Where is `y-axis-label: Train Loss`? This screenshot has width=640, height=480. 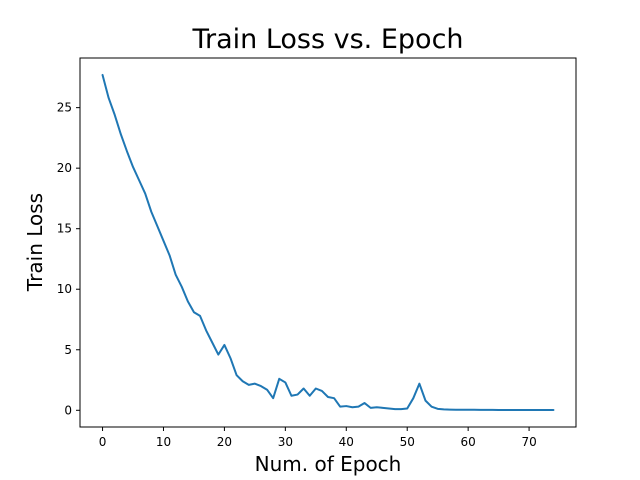 y-axis-label: Train Loss is located at coordinates (35, 242).